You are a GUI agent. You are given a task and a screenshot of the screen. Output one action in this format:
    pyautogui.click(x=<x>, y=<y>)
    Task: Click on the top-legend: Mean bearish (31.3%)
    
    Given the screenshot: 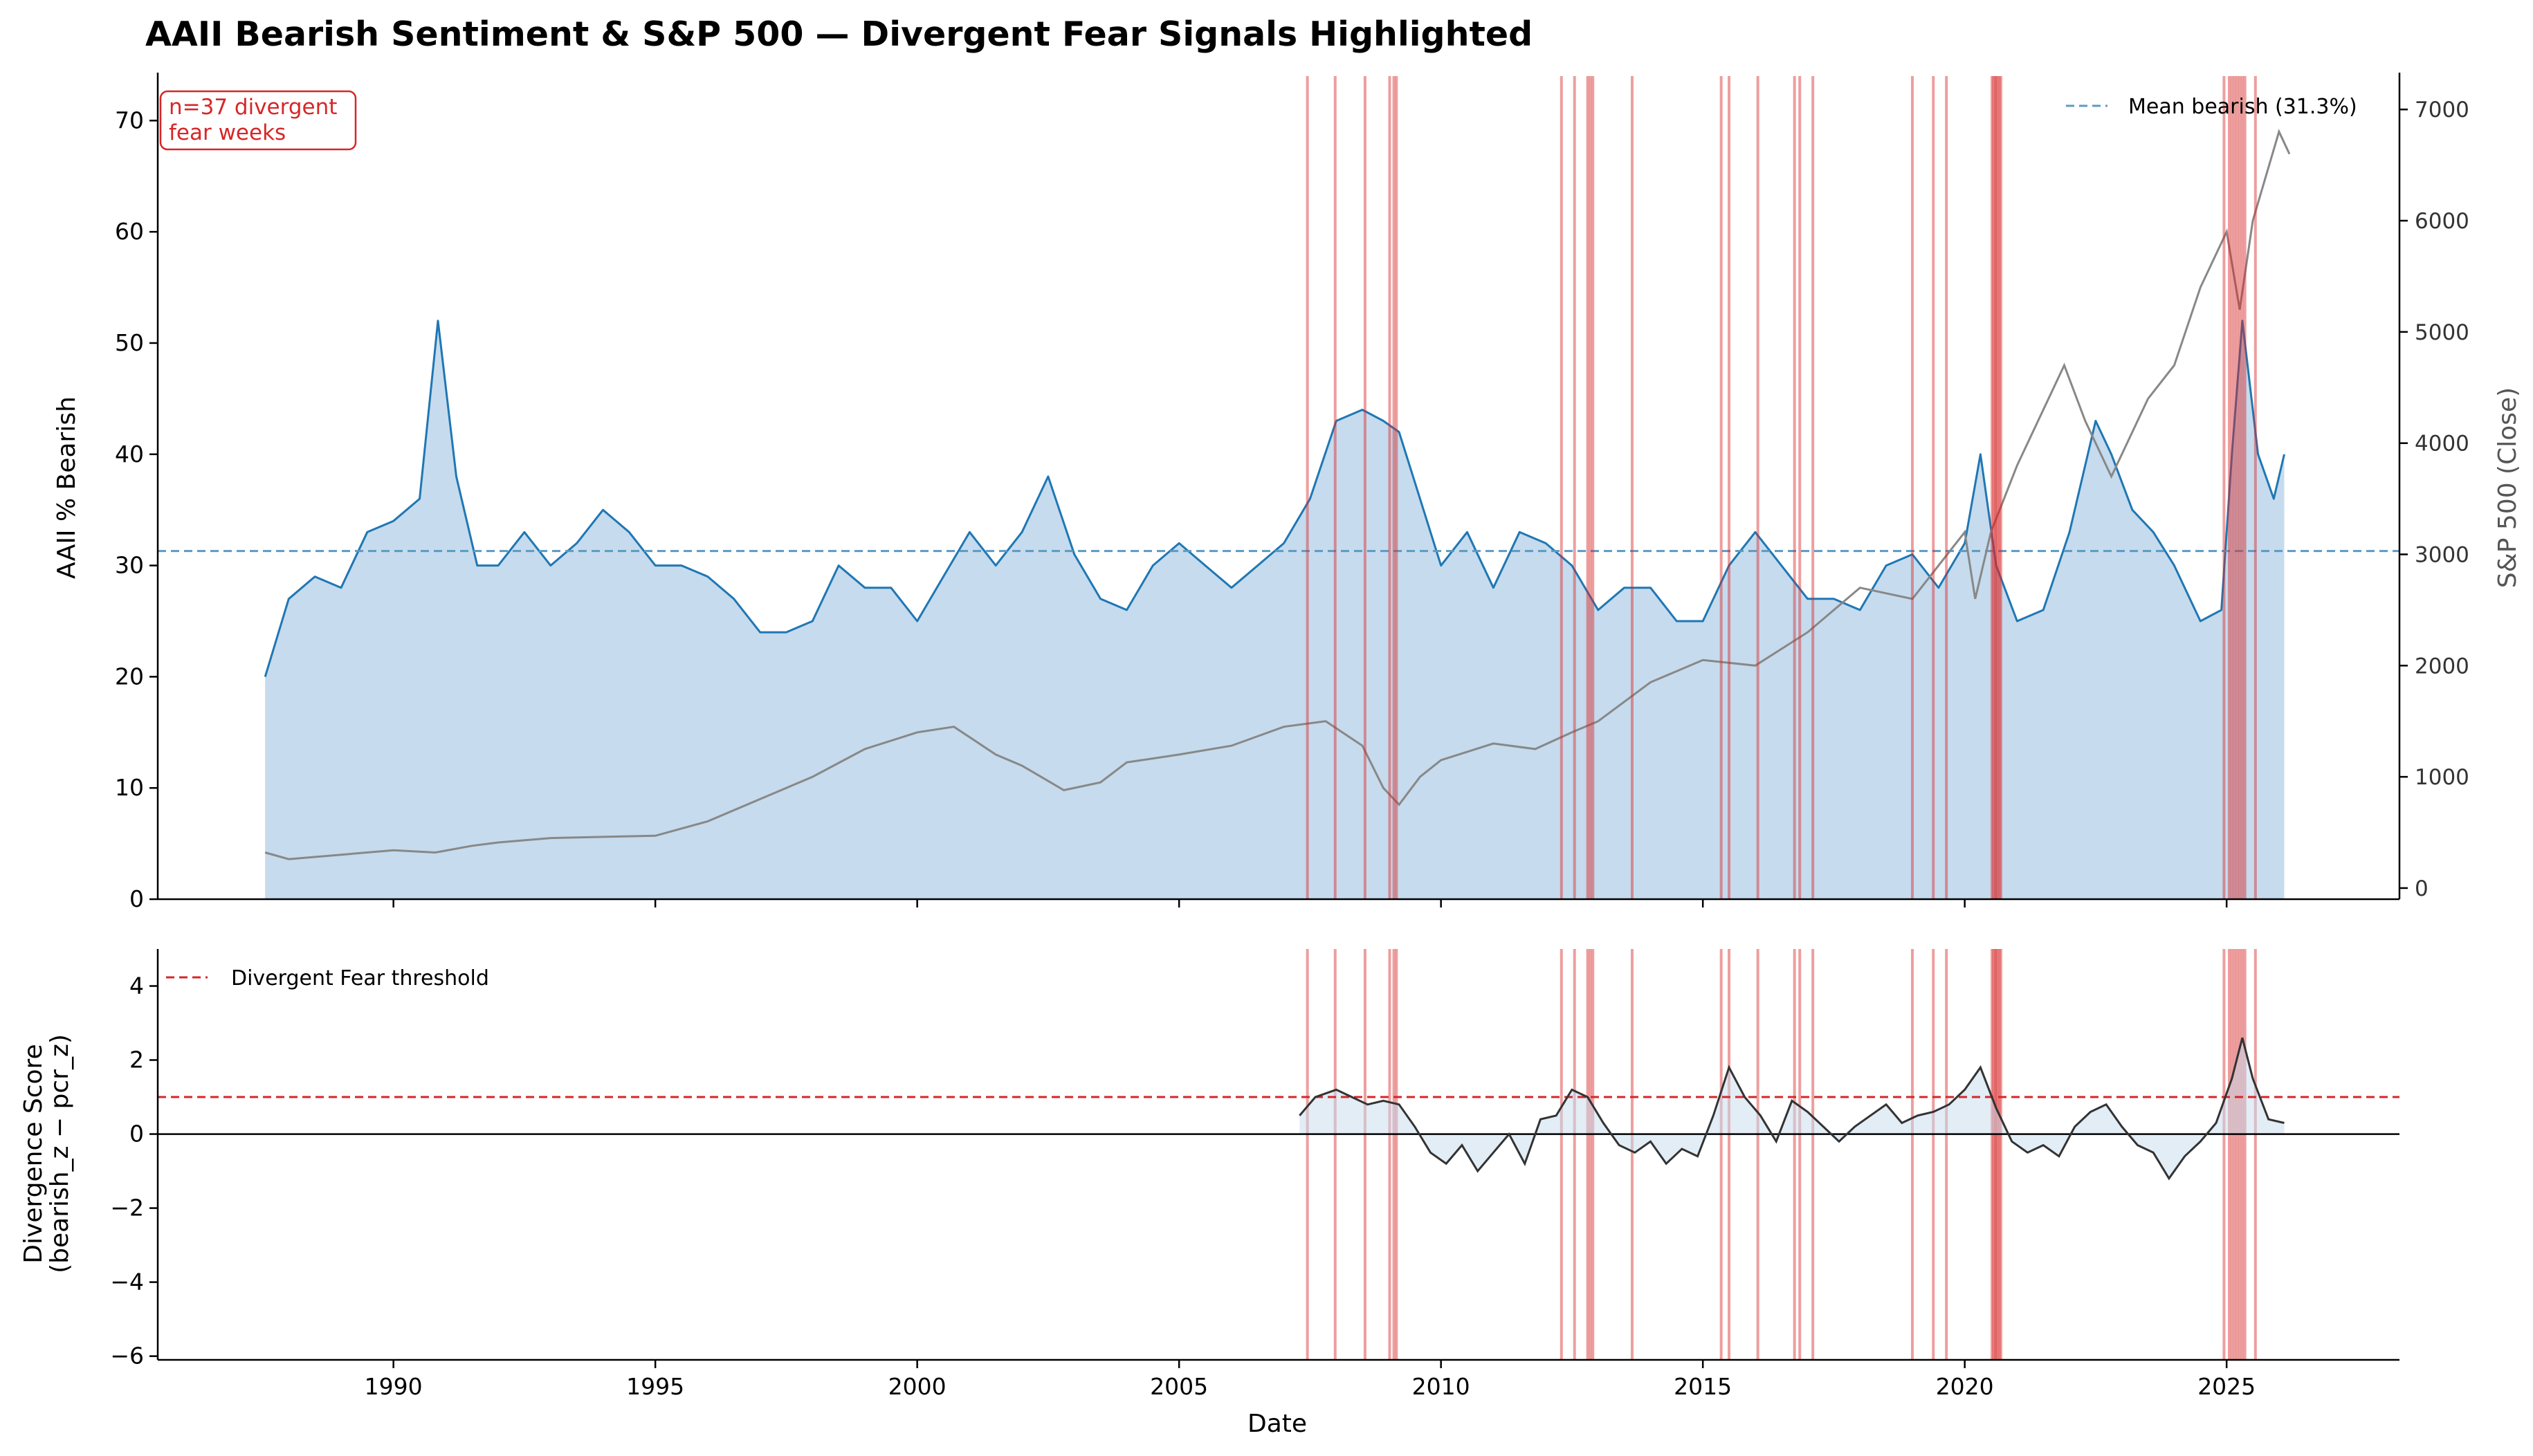 What is the action you would take?
    pyautogui.click(x=2211, y=107)
    